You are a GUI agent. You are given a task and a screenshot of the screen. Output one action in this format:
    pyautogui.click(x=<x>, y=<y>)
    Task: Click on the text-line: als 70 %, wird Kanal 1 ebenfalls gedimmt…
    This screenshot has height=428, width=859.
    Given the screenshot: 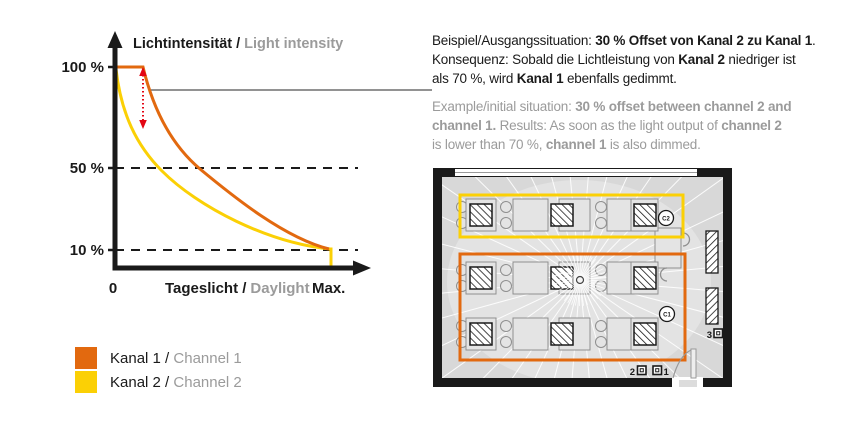 What is the action you would take?
    pyautogui.click(x=554, y=78)
    